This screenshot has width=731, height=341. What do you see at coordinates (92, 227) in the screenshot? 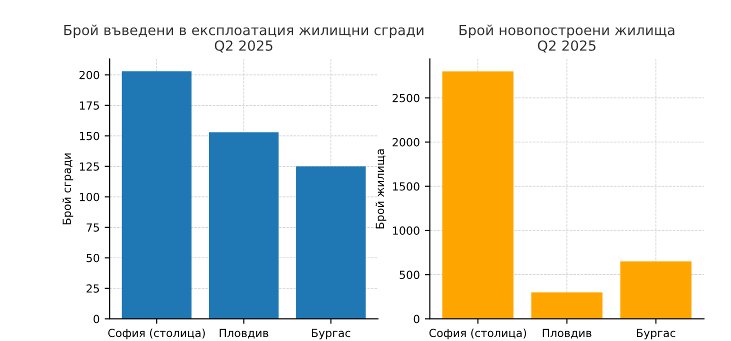
I see `y-tick-label: 75` at bounding box center [92, 227].